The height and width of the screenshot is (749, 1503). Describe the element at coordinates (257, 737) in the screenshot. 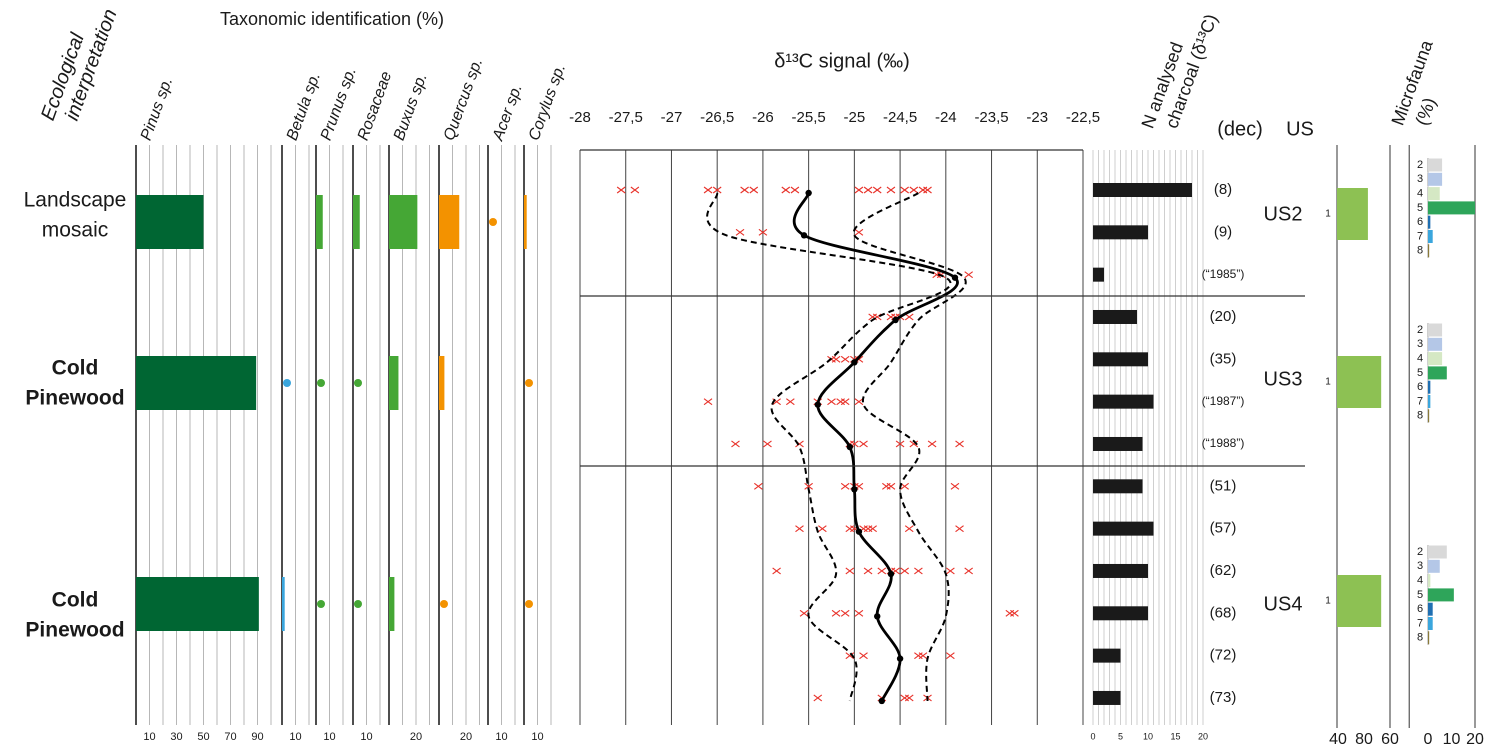

I see `x-tick-label: 90` at that location.